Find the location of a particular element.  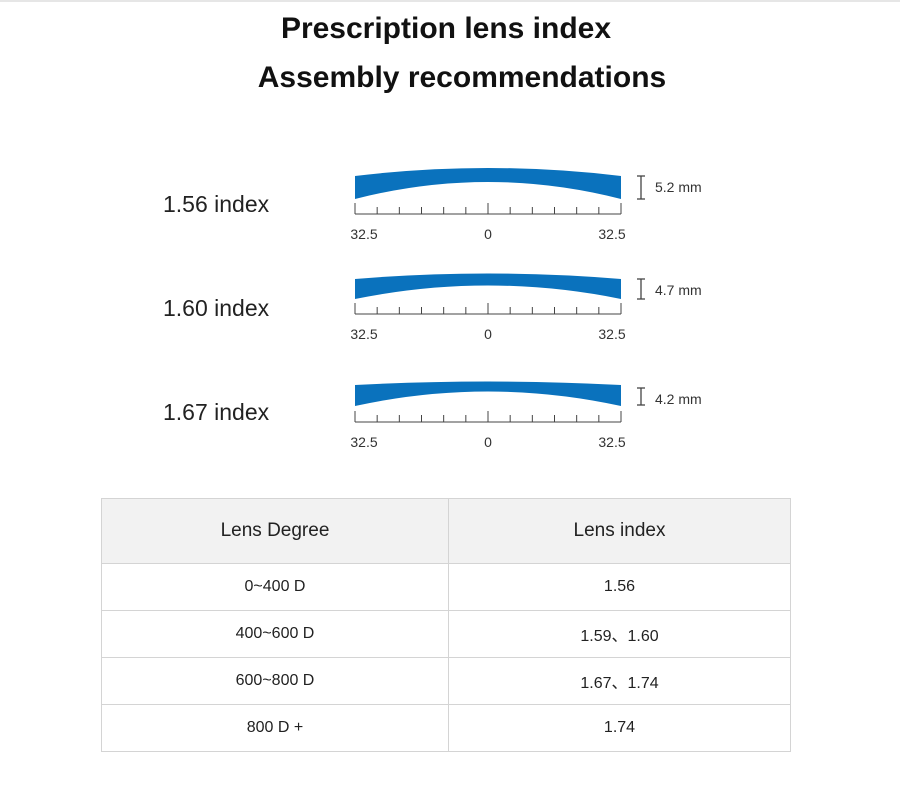

table-row: 600~800 D 1.67、1.74 is located at coordinates (446, 681).